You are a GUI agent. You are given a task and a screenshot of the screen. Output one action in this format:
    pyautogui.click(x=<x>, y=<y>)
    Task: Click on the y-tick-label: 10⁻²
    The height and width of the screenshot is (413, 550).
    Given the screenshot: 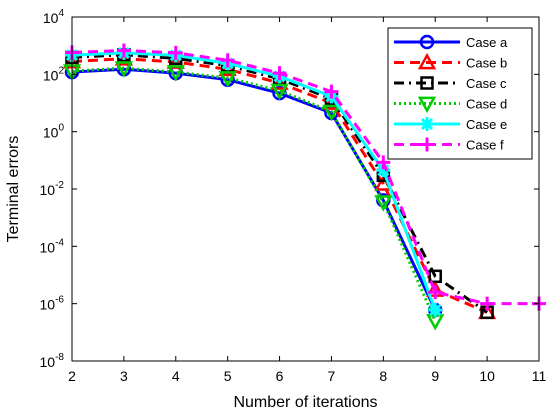 What is the action you would take?
    pyautogui.click(x=52, y=189)
    